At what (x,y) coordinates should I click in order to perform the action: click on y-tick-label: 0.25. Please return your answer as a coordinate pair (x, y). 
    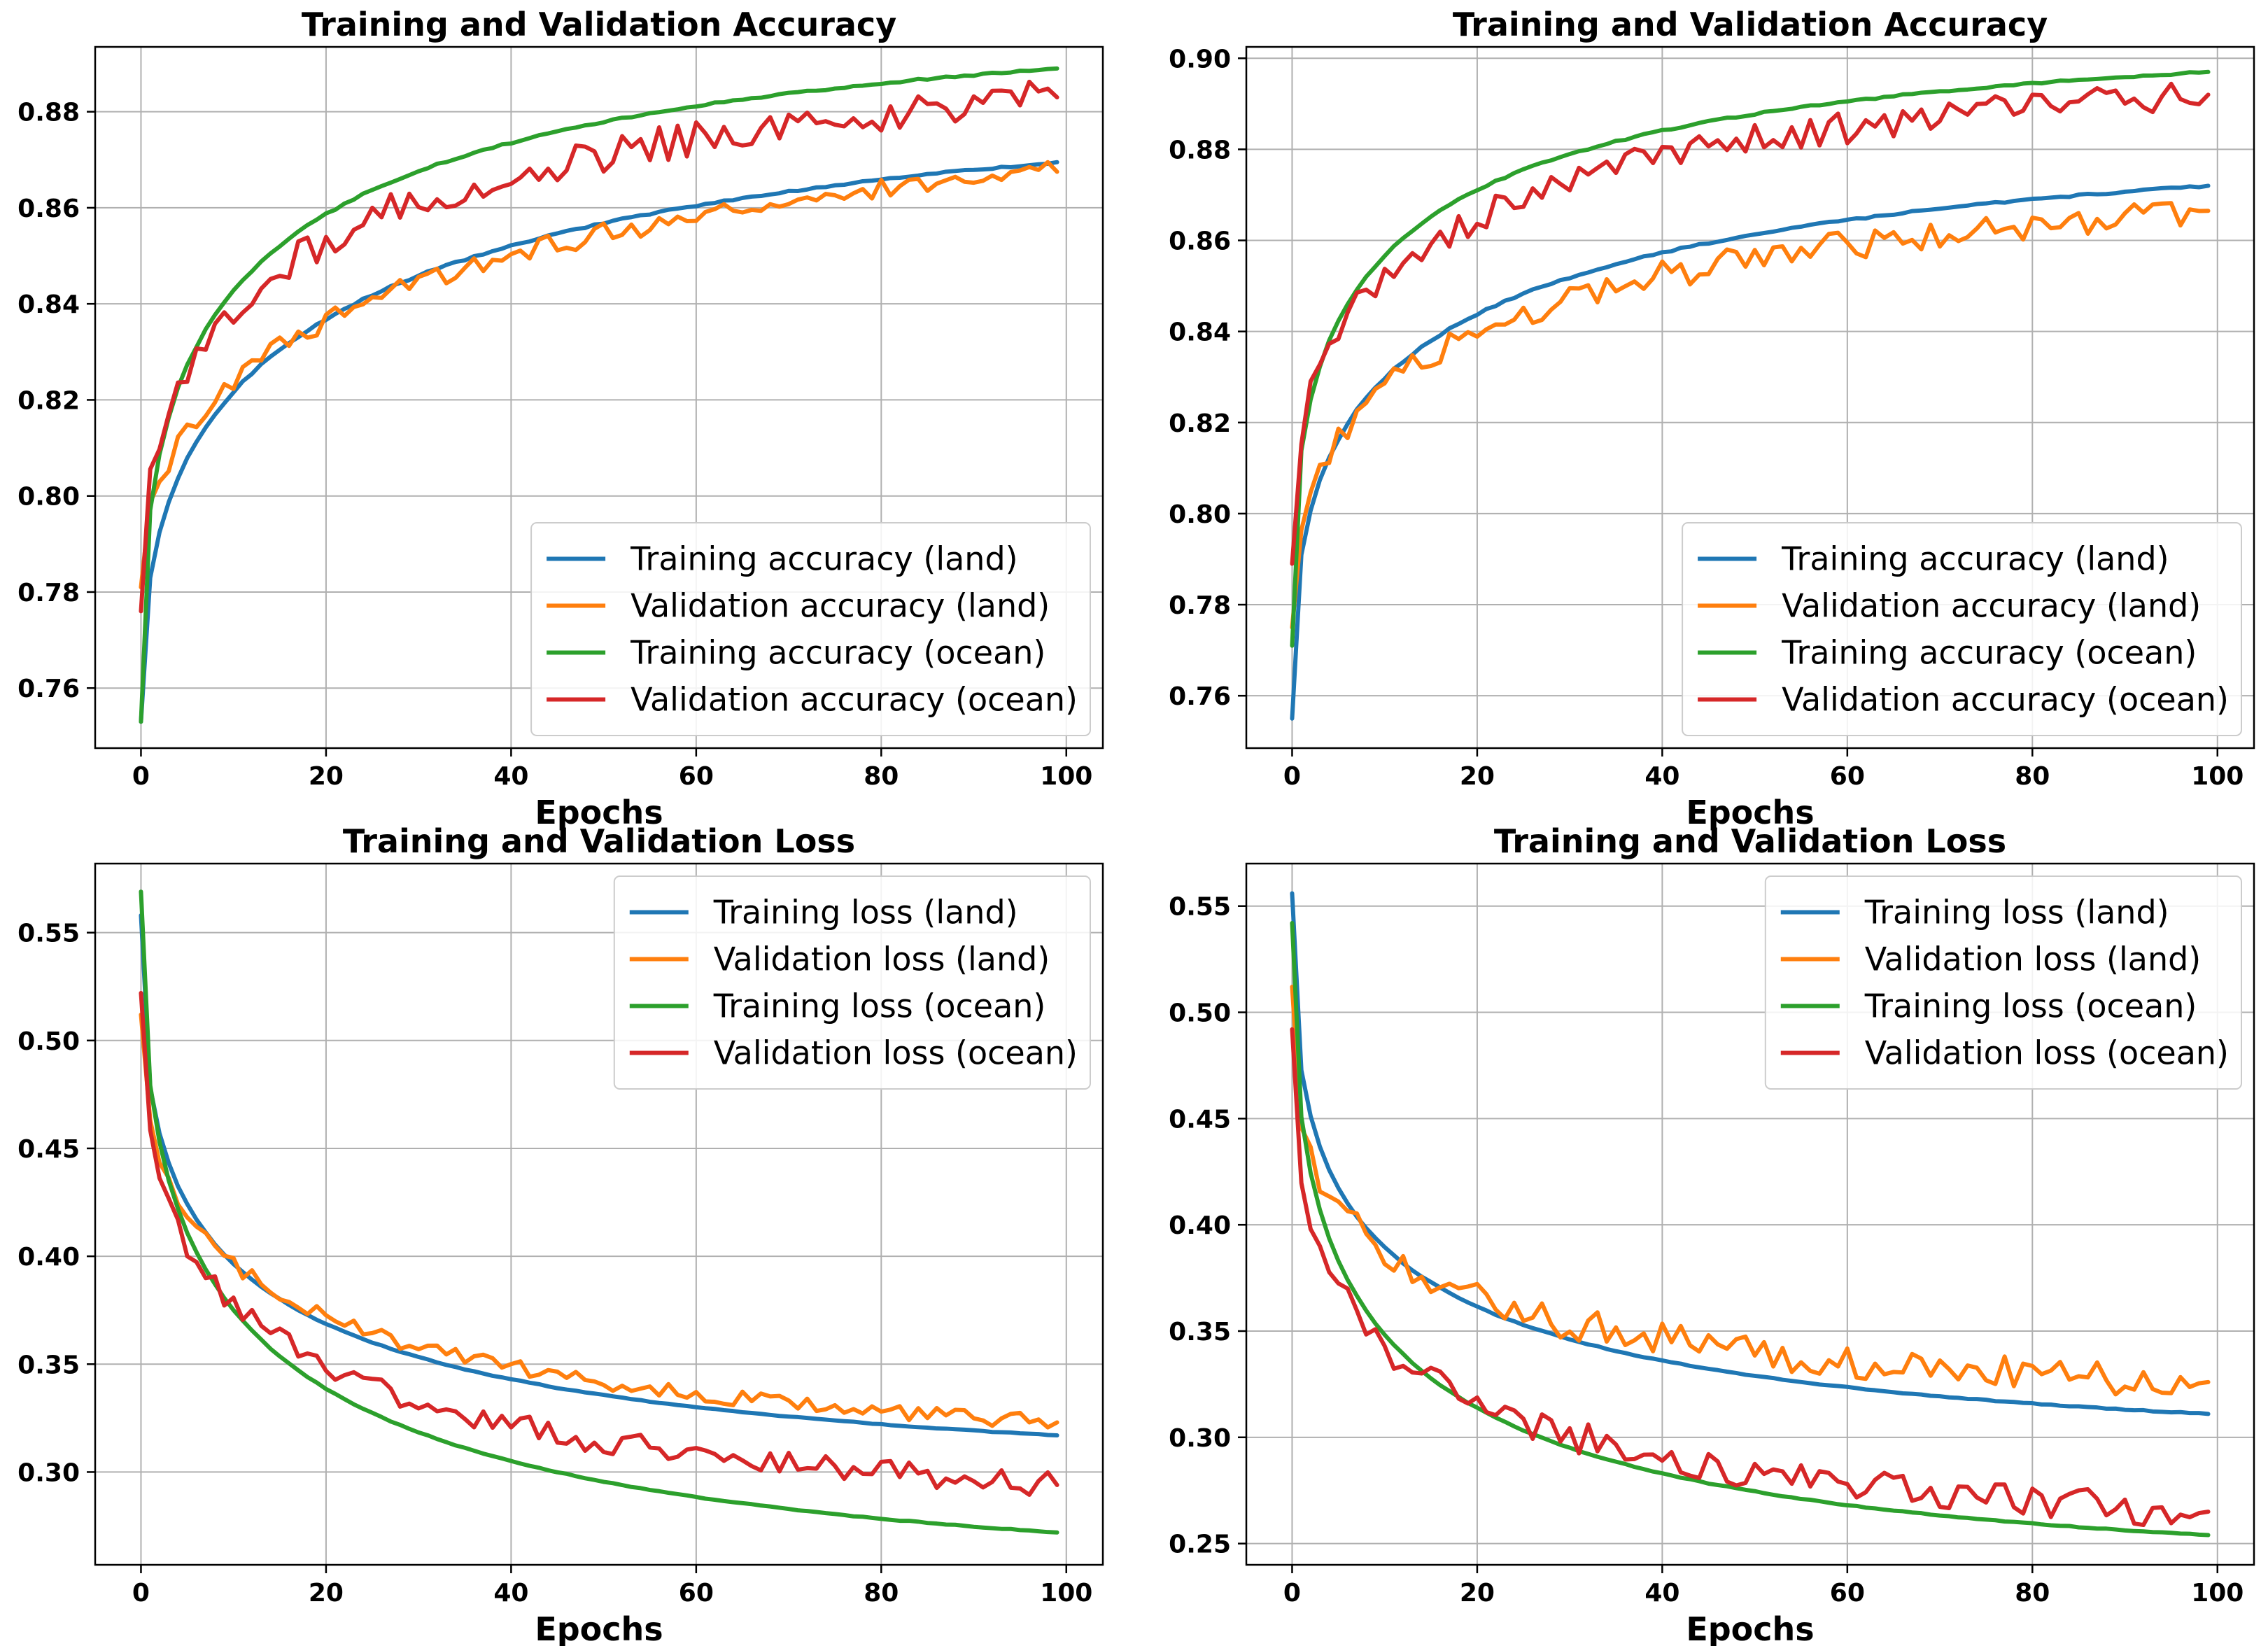
    Looking at the image, I should click on (1200, 1545).